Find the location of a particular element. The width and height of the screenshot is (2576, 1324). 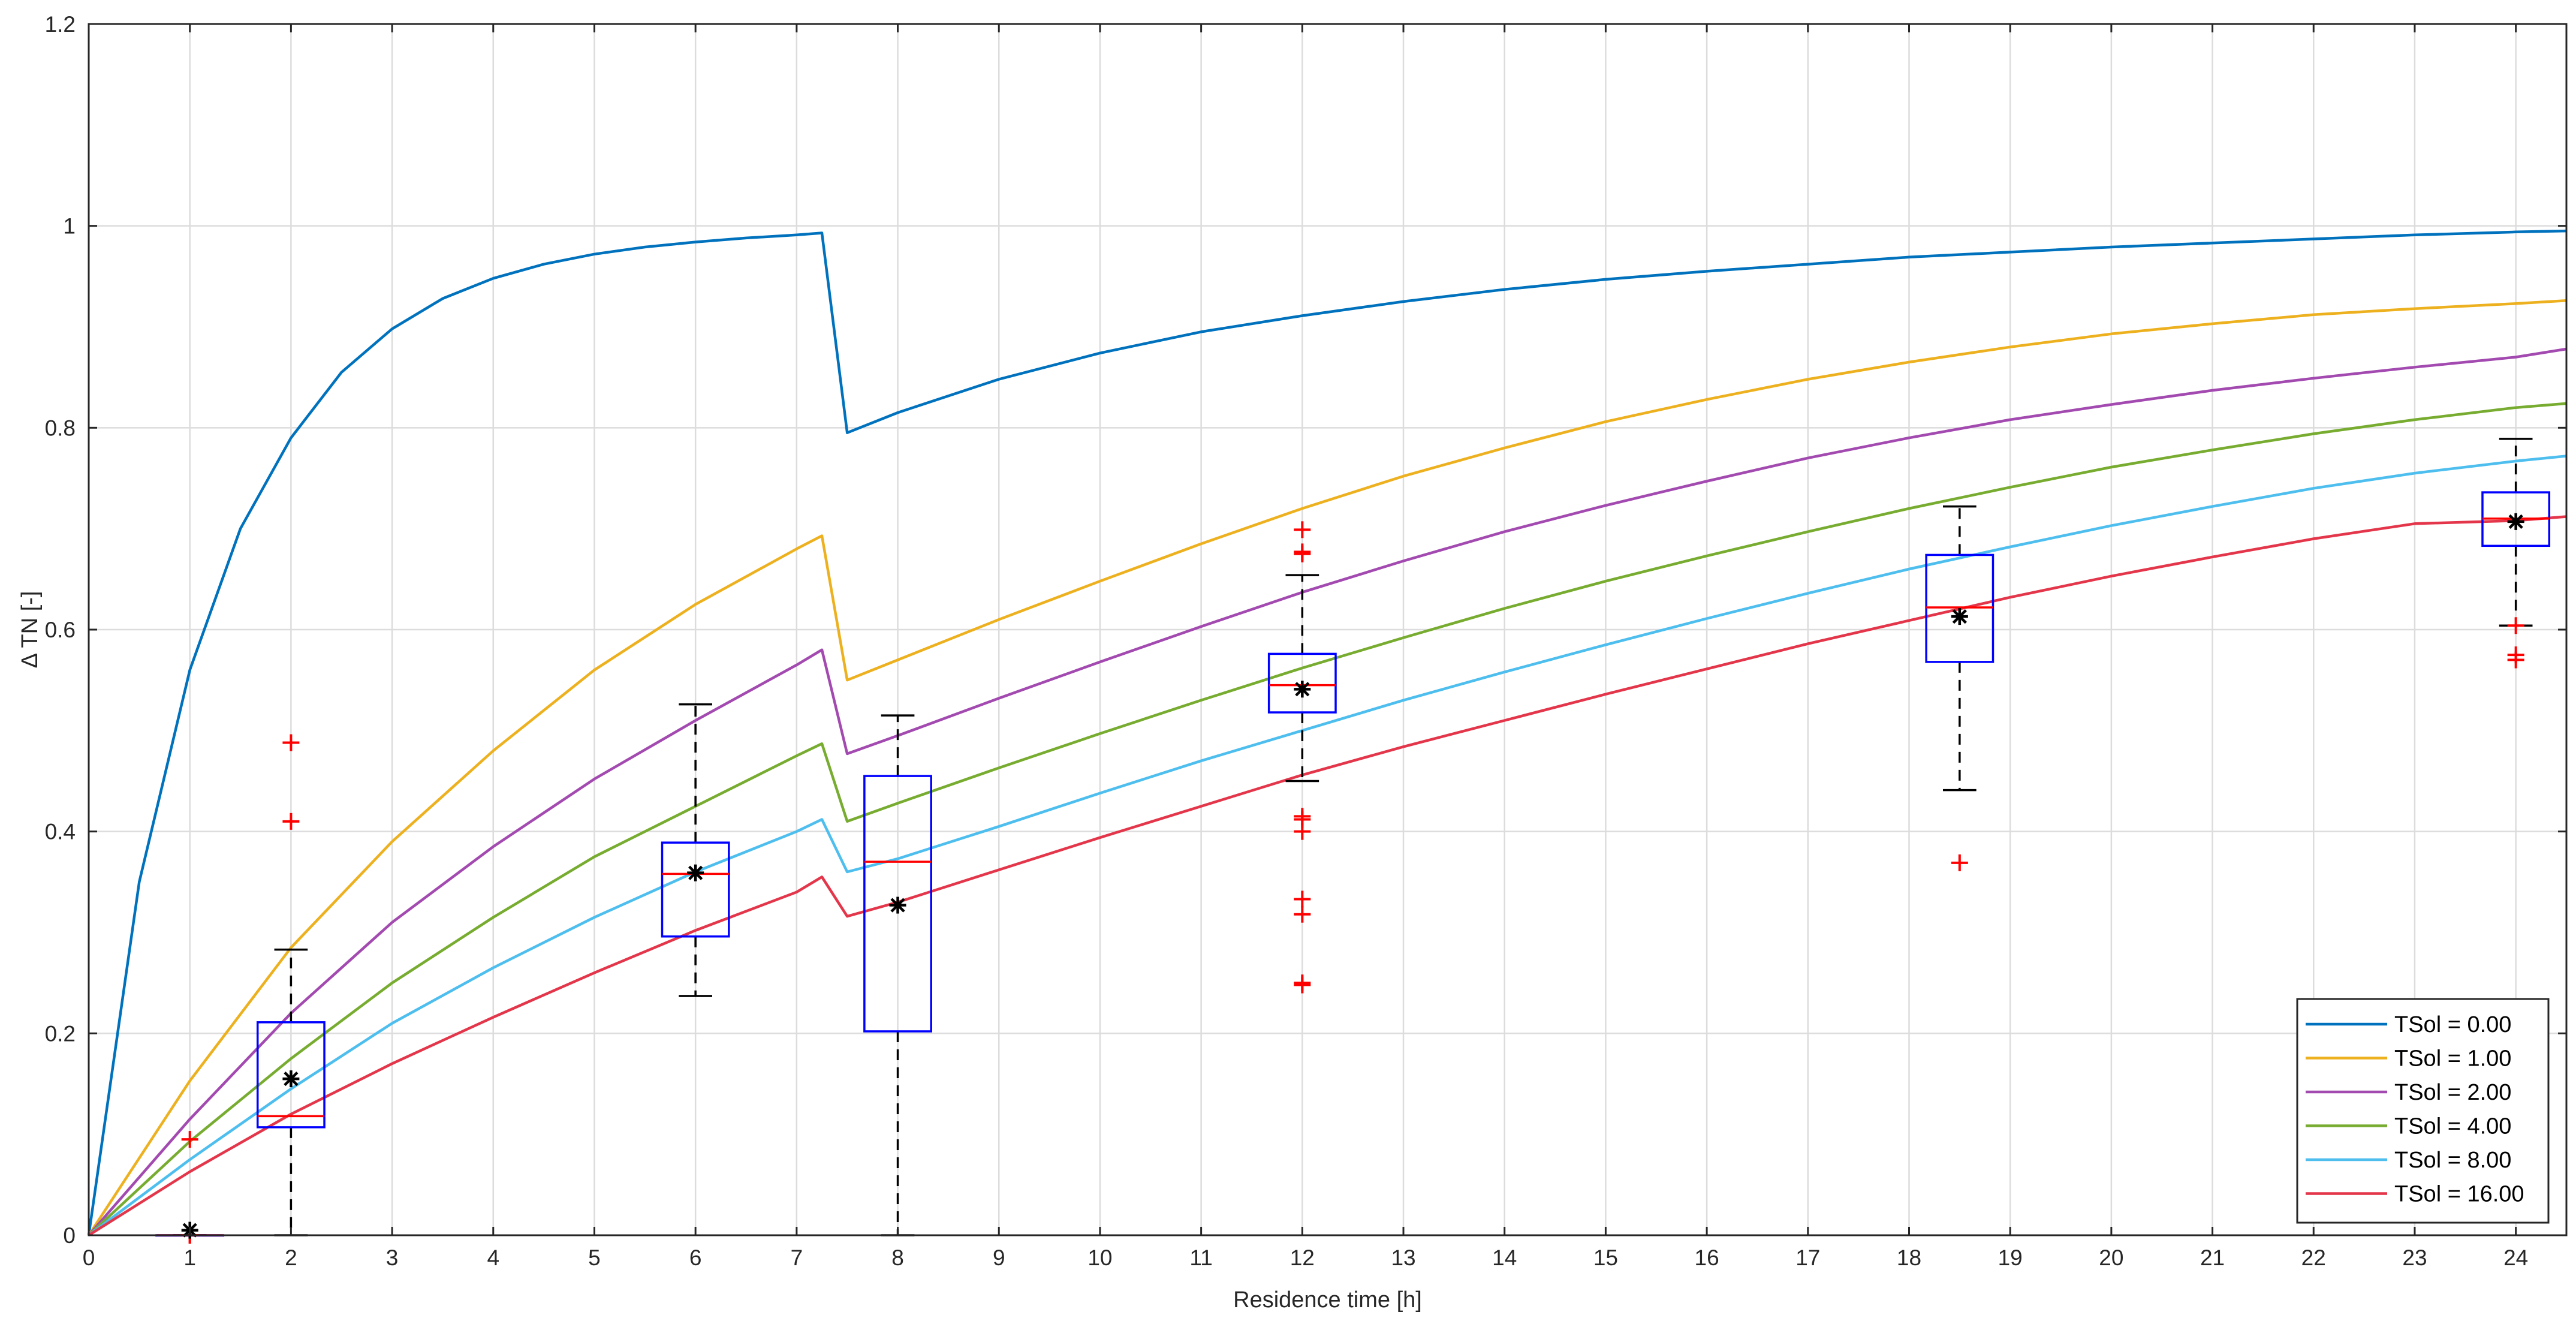

x-tick-label: 1 is located at coordinates (189, 1257).